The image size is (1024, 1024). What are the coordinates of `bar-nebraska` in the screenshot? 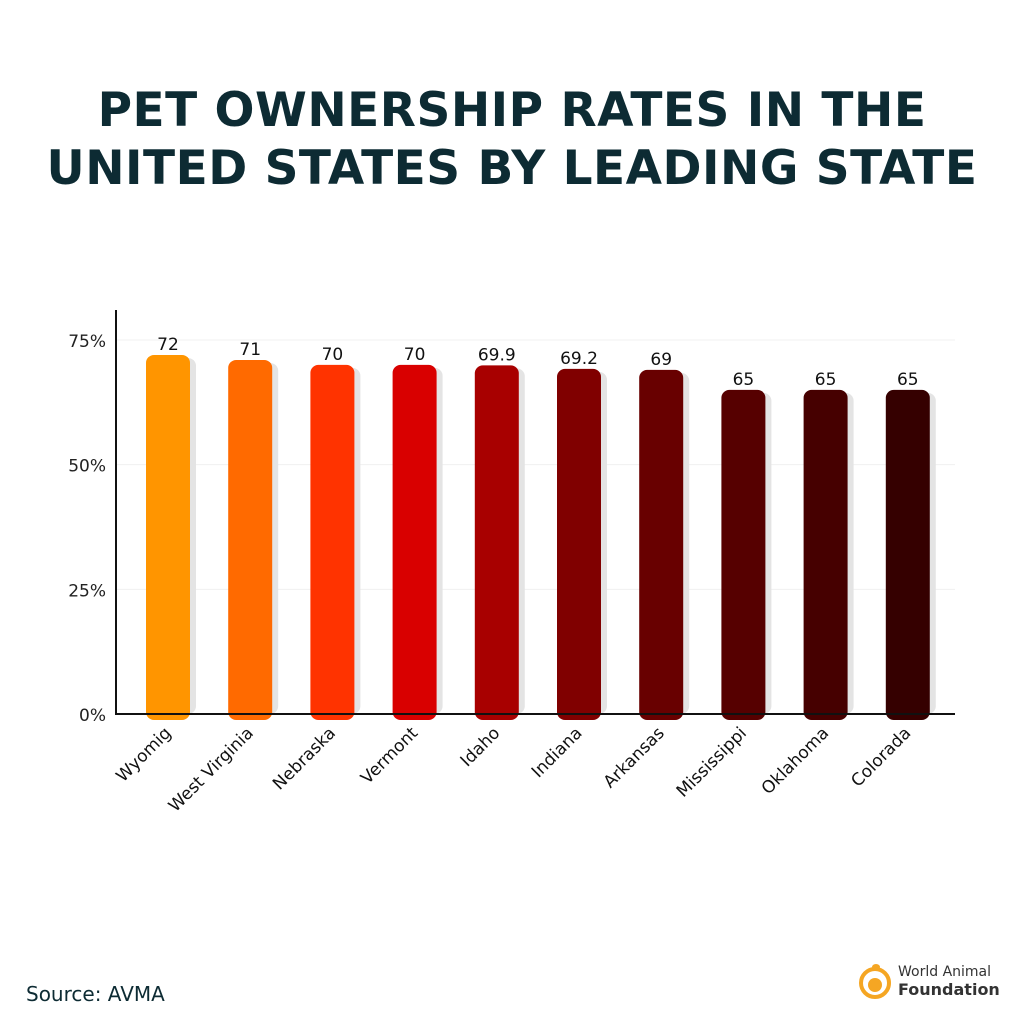 It's located at (332, 542).